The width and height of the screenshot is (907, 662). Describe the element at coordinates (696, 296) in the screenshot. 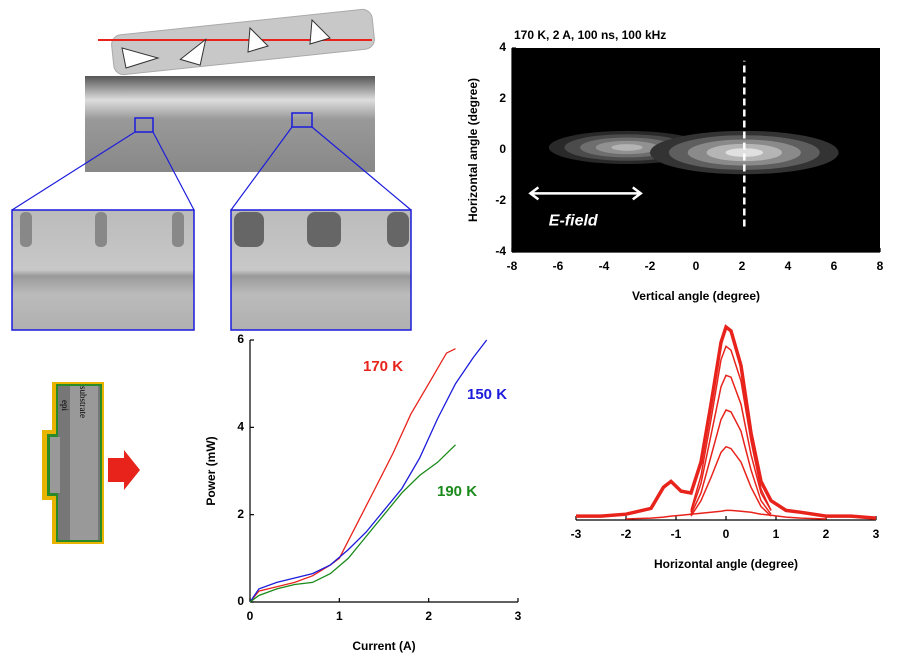

I see `x-axis-label: Vertical angle (degree)` at that location.